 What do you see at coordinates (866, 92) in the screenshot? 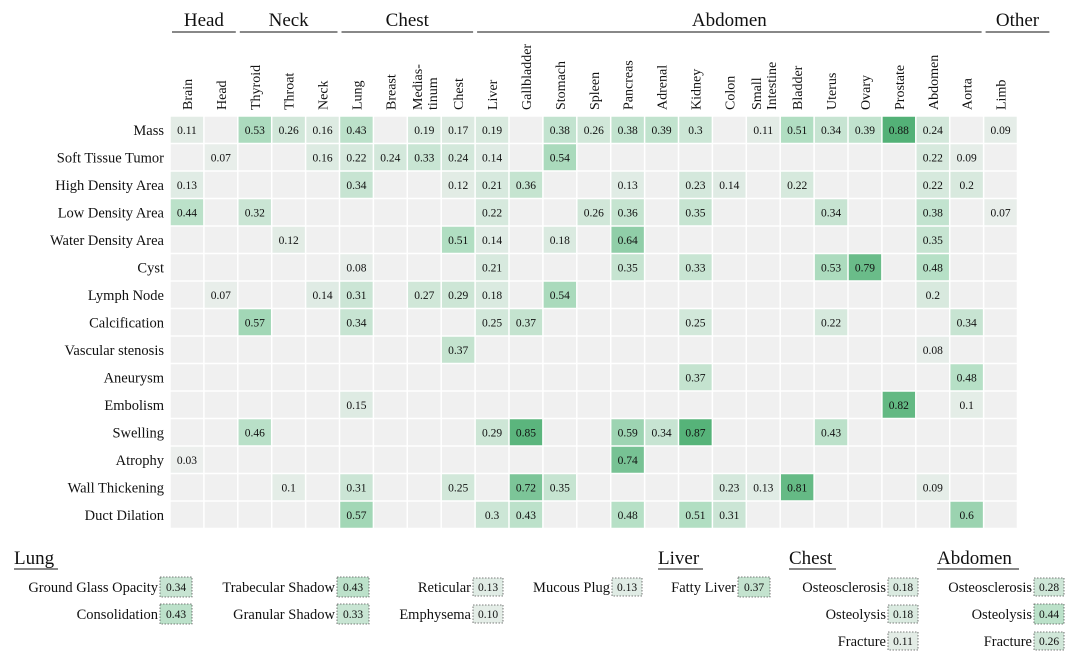
I see `column-label: Ovary` at bounding box center [866, 92].